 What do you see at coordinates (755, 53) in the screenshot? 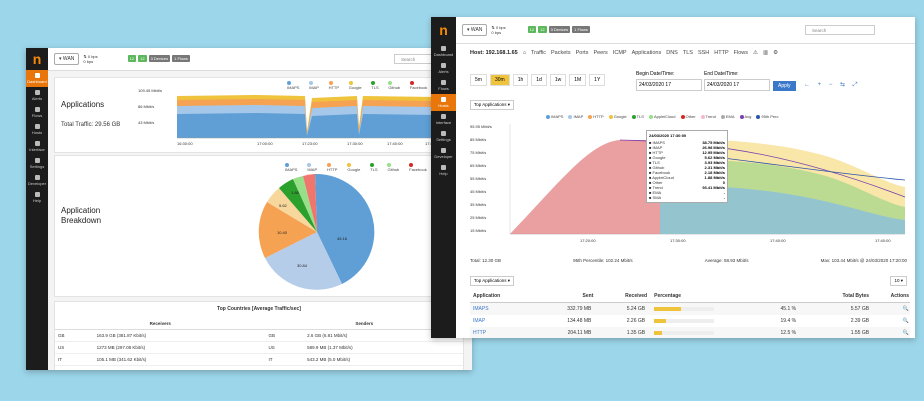
I see `alert-icon: ⚠` at bounding box center [755, 53].